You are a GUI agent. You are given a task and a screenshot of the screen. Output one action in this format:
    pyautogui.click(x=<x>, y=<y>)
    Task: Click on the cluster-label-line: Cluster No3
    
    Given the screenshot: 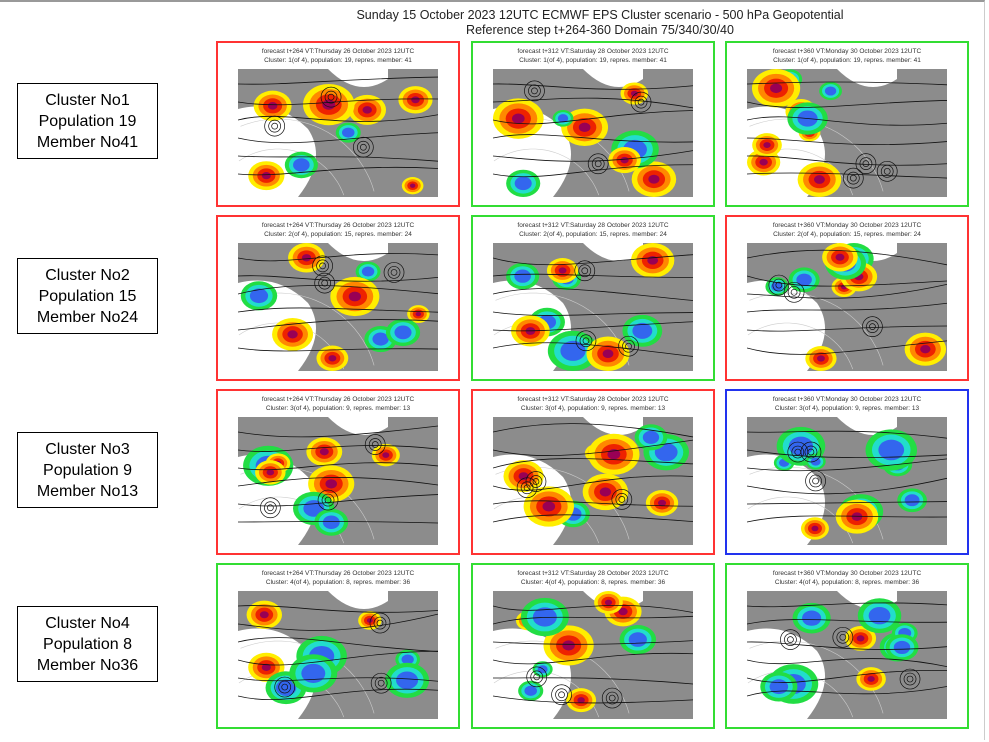 What is the action you would take?
    pyautogui.click(x=87, y=449)
    